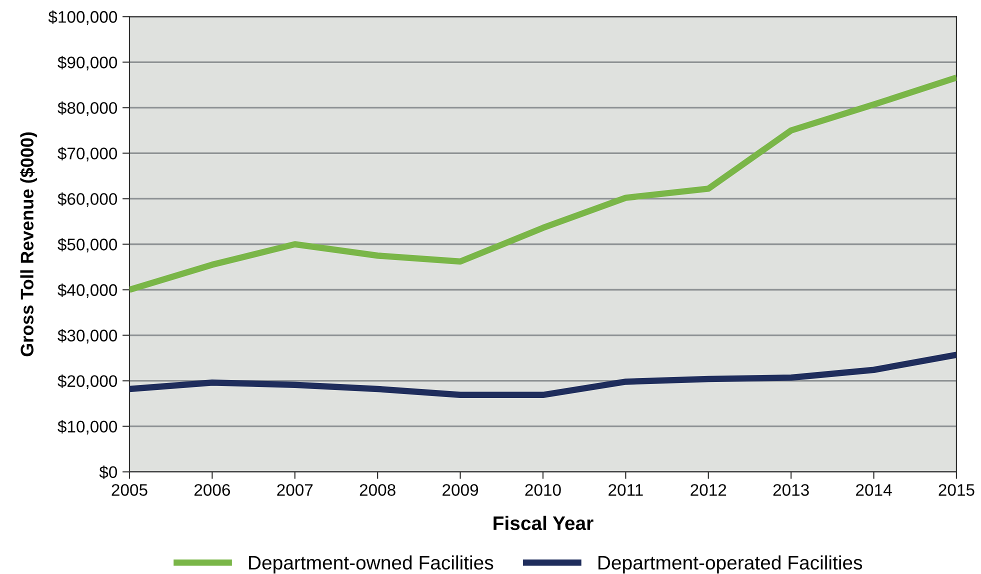 Image resolution: width=981 pixels, height=574 pixels. I want to click on x-axis-title: Fiscal Year, so click(544, 523).